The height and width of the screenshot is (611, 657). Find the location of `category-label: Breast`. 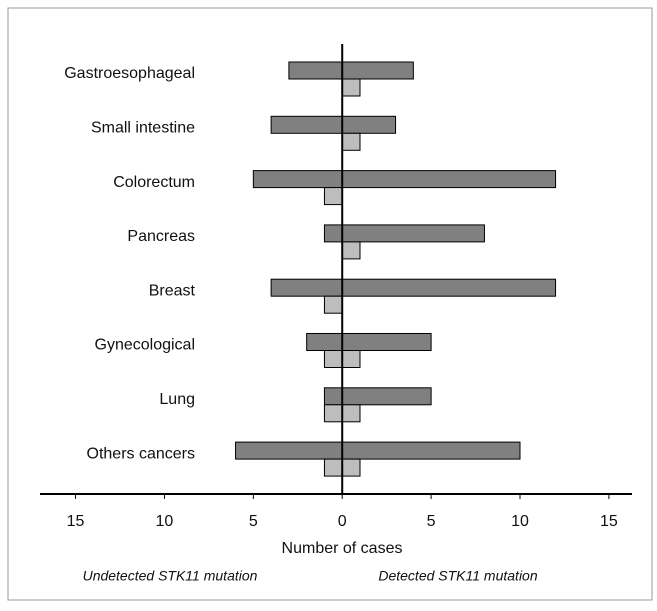

category-label: Breast is located at coordinates (172, 290).